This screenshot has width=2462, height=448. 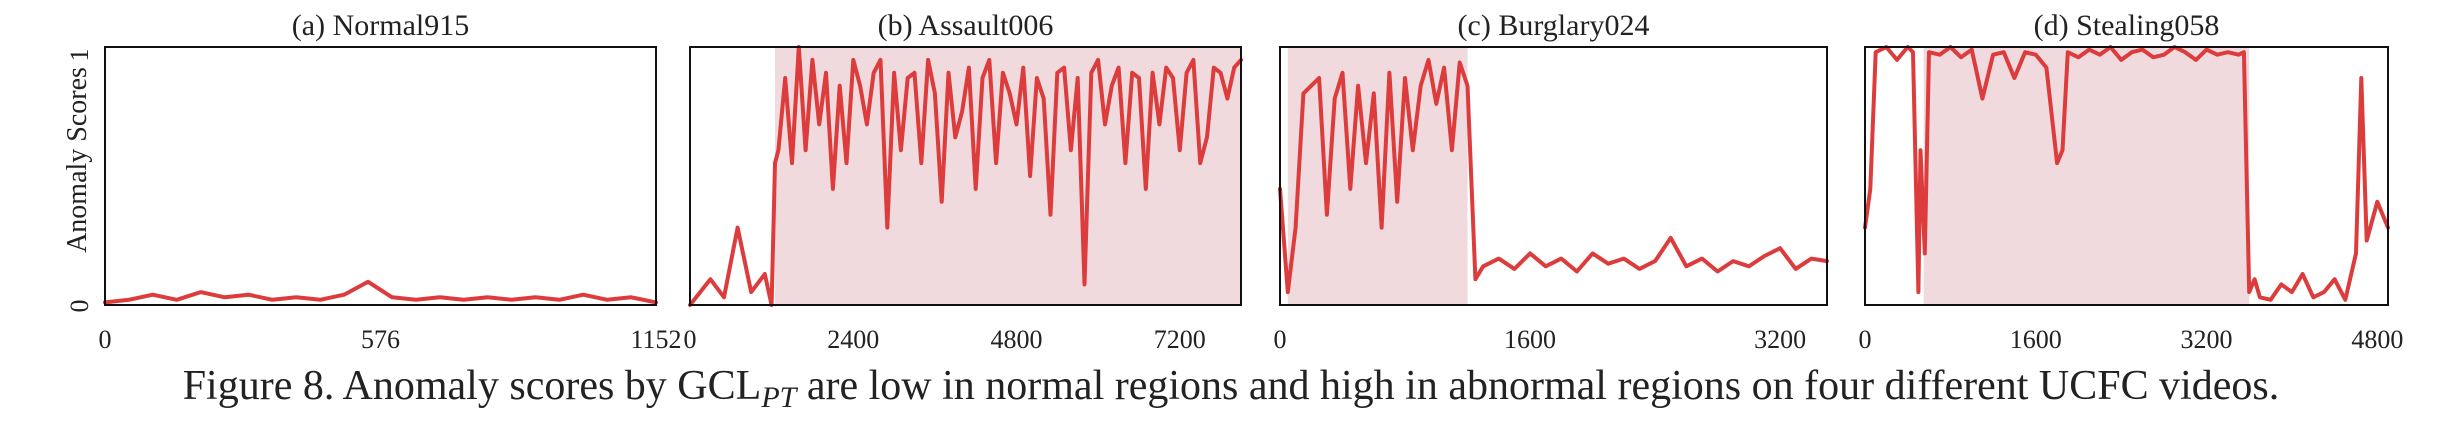 I want to click on chart-title: (a) Normal915, so click(x=380, y=25).